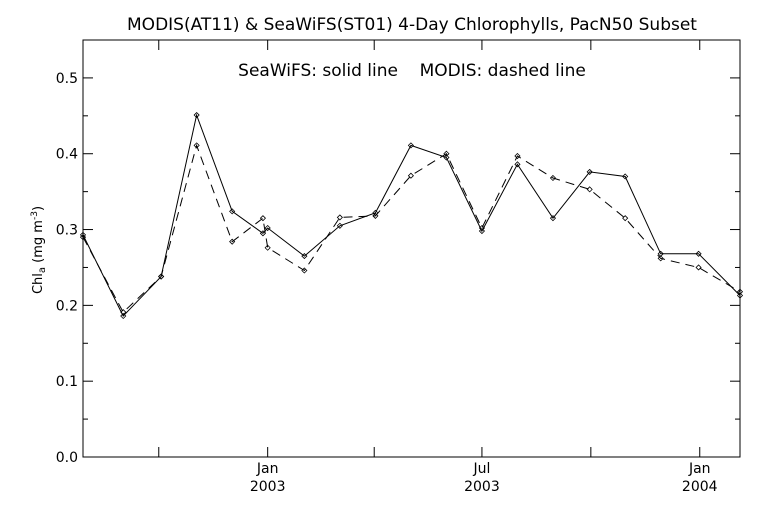  What do you see at coordinates (67, 306) in the screenshot?
I see `y-tick-label: 0.2` at bounding box center [67, 306].